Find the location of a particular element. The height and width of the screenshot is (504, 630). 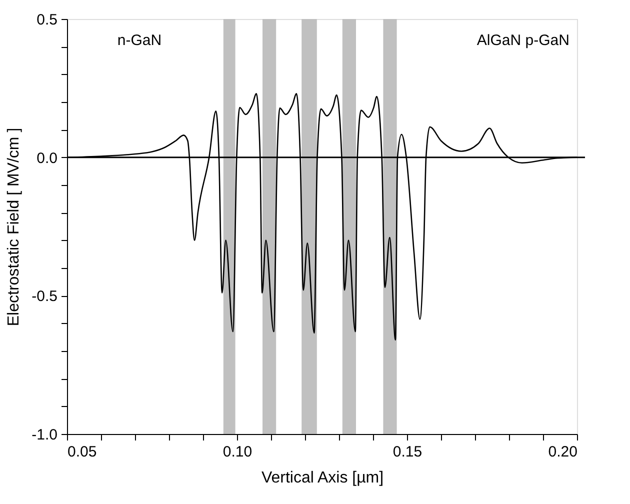

y-axis-title: Electrostatic Field [ MV/cm ] is located at coordinates (14, 227).